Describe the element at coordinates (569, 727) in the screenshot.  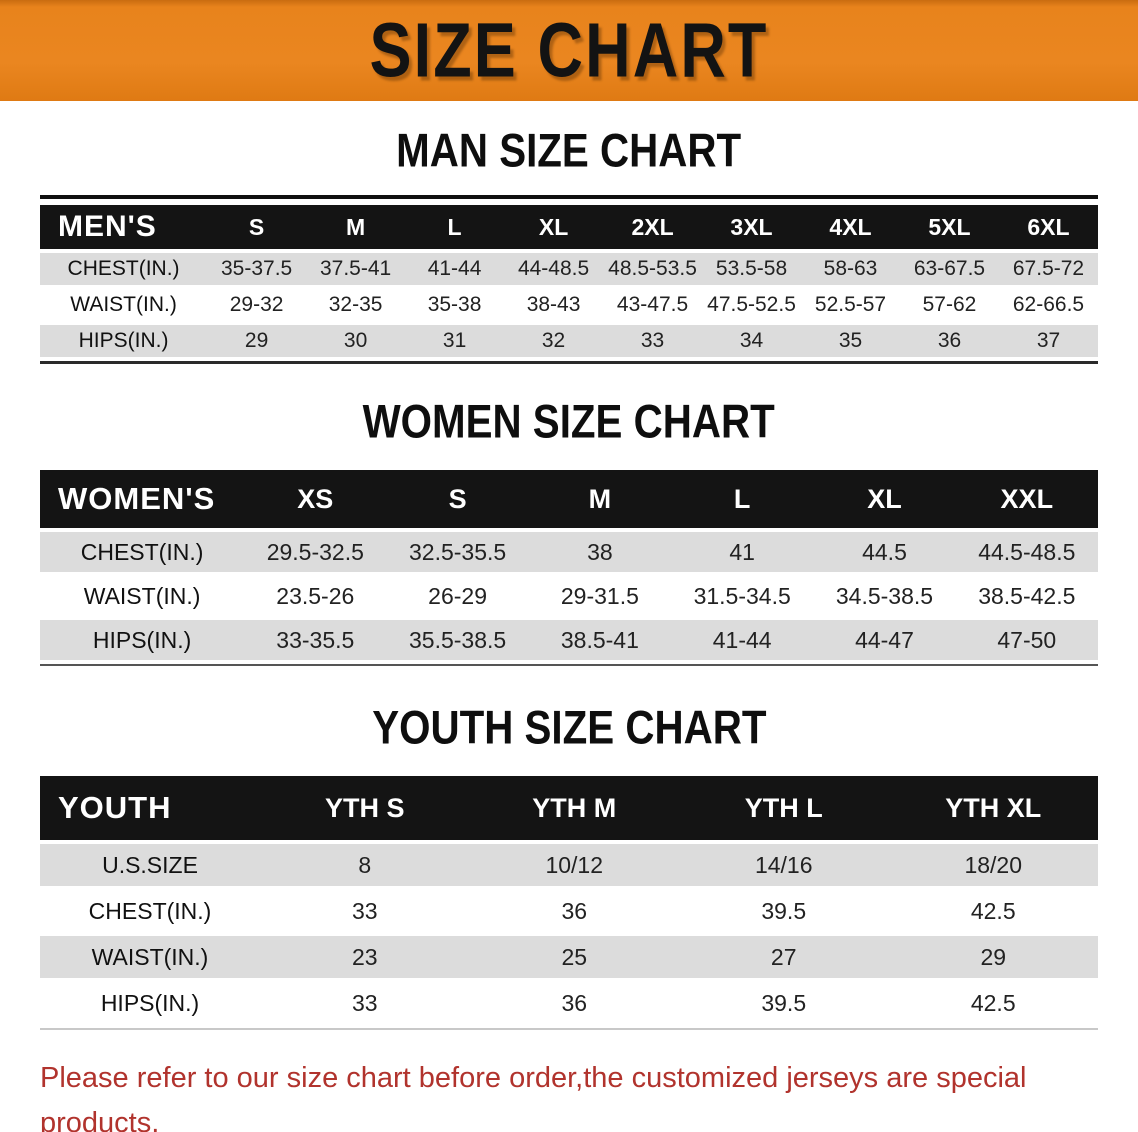
I see `youth-section-heading-text: YOUTH SIZE CHART` at that location.